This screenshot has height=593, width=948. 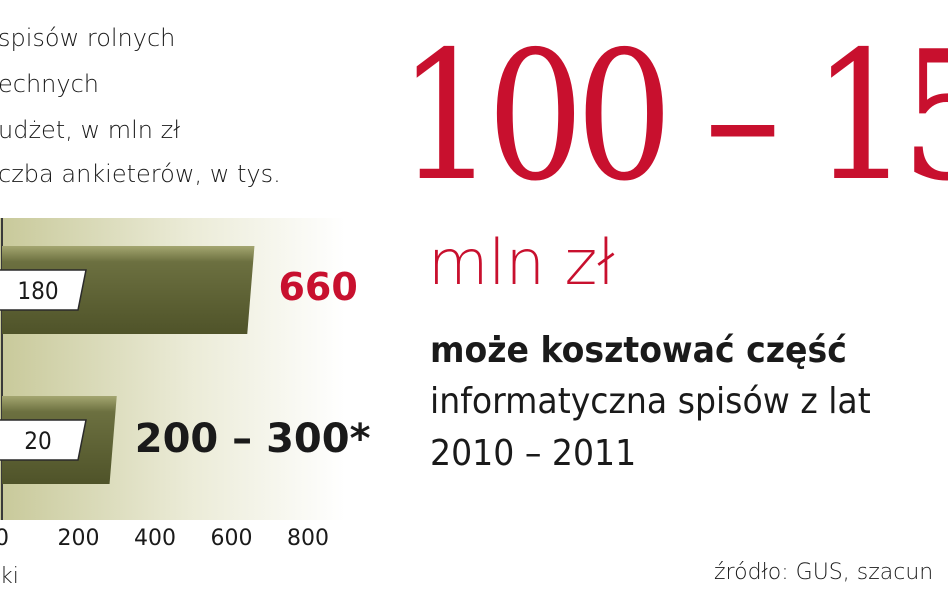 What do you see at coordinates (638, 350) in the screenshot?
I see `description-line-1: może kosztować część` at bounding box center [638, 350].